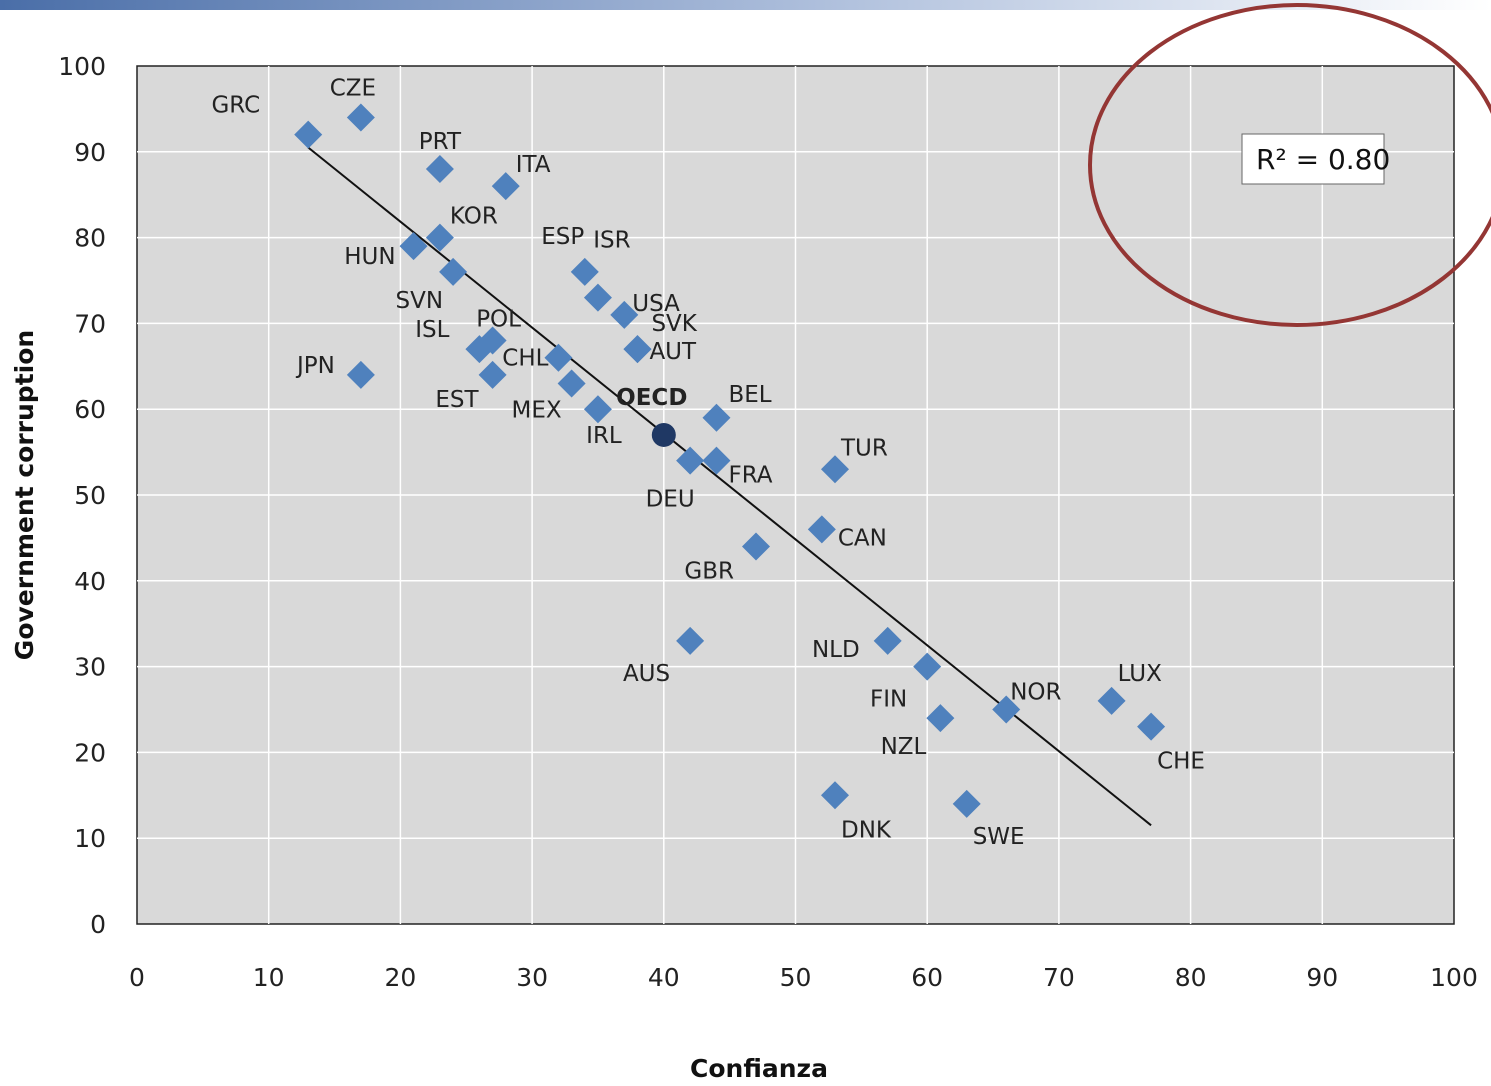 This screenshot has width=1491, height=1086. I want to click on point-label-bel: BEL, so click(749, 395).